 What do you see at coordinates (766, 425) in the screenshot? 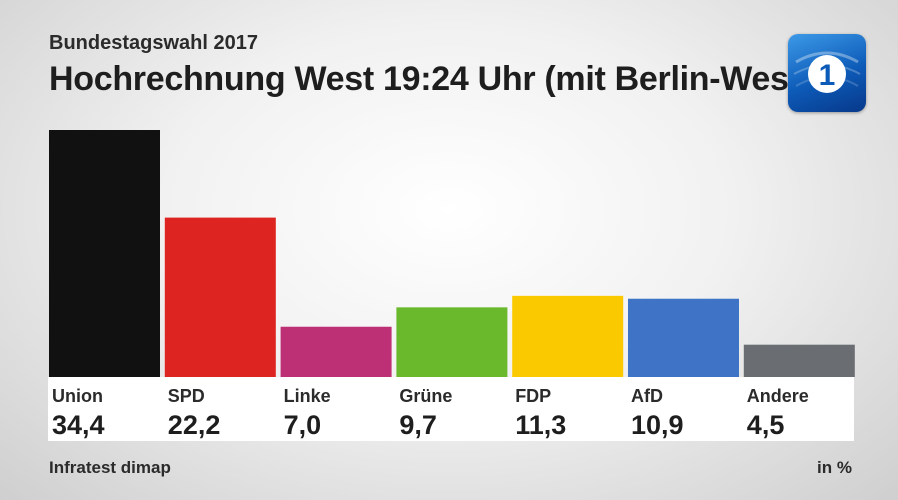
I see `value-label: 4,5` at bounding box center [766, 425].